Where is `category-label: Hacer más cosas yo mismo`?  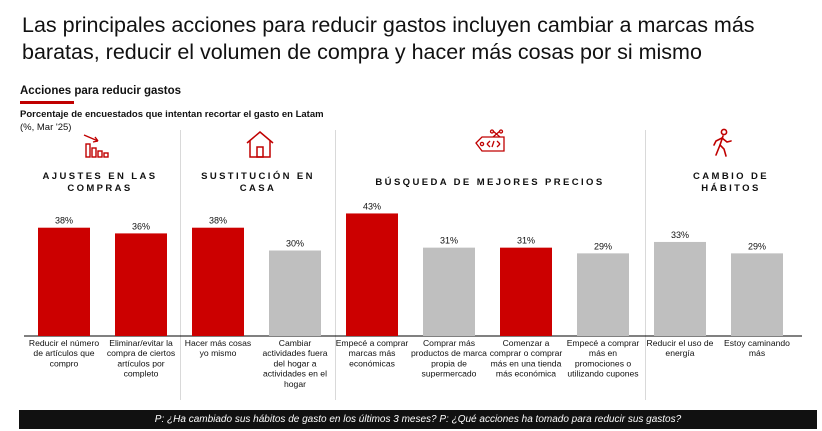
category-label: Hacer más cosas yo mismo is located at coordinates (218, 348).